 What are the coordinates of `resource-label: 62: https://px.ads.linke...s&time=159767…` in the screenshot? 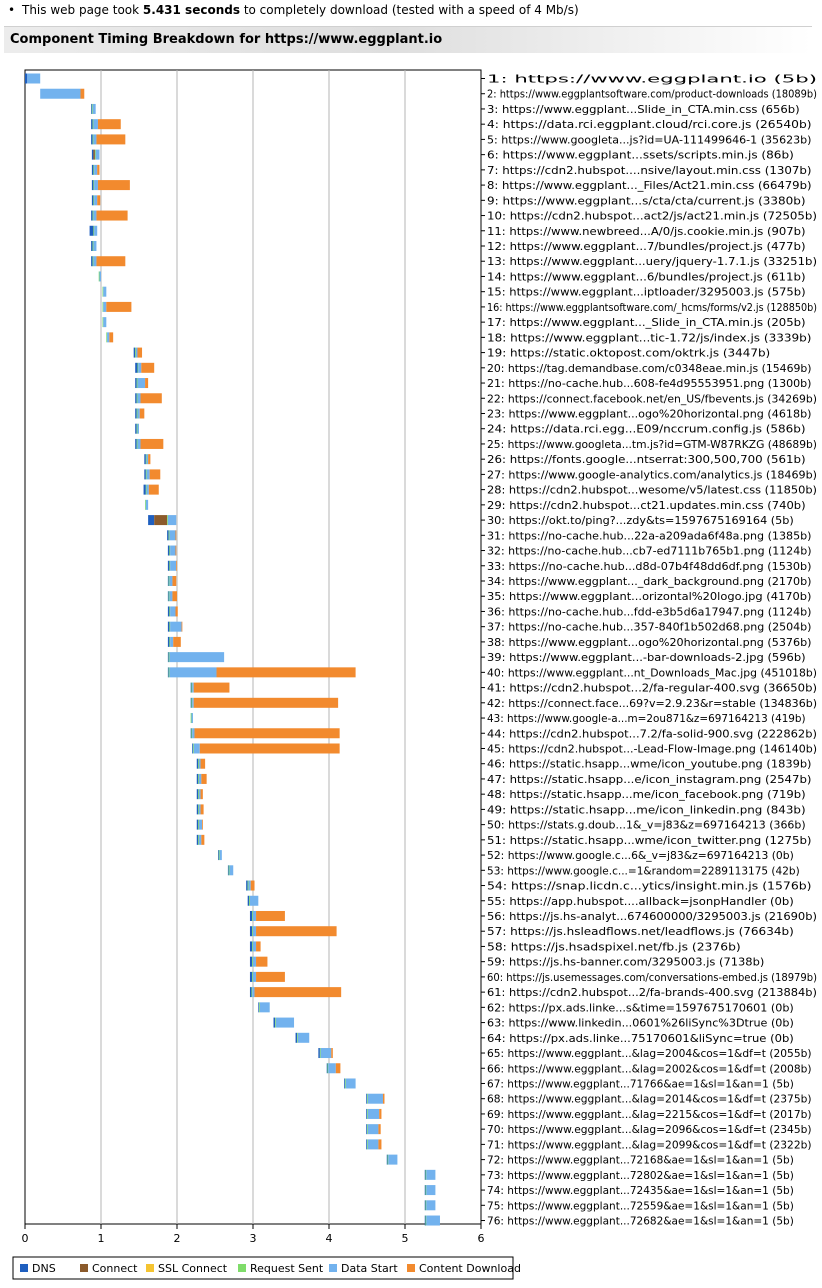 It's located at (640, 1008).